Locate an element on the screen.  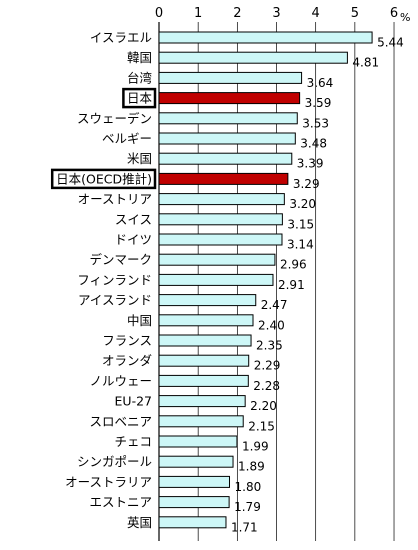
x-axis-ticks: 0 1 2 3 4 5 6 is located at coordinates (276, 13).